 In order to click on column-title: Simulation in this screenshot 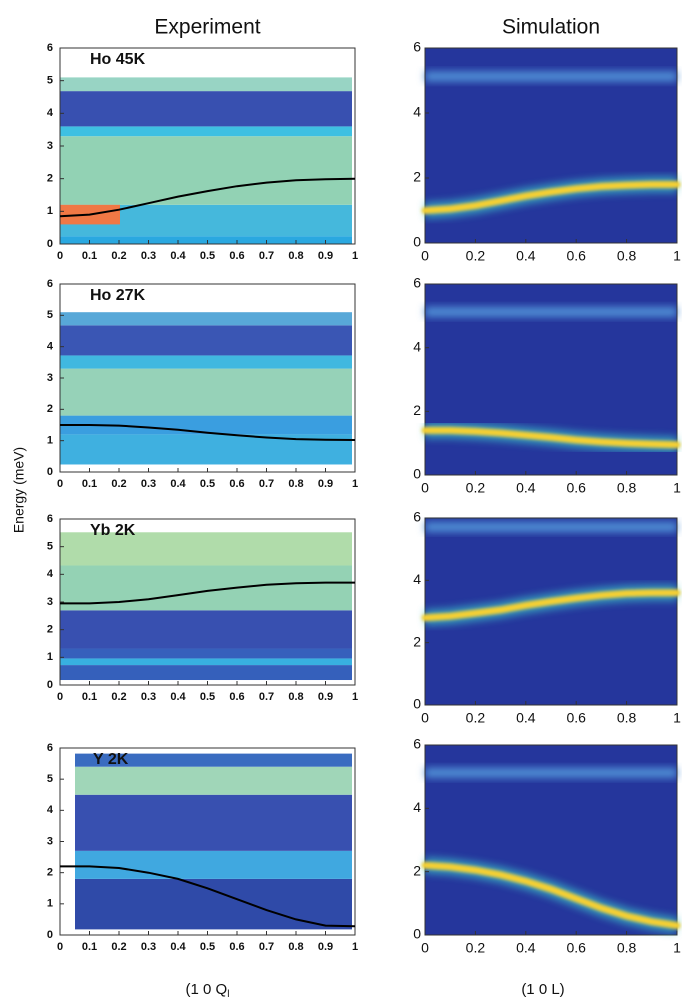, I will do `click(551, 27)`.